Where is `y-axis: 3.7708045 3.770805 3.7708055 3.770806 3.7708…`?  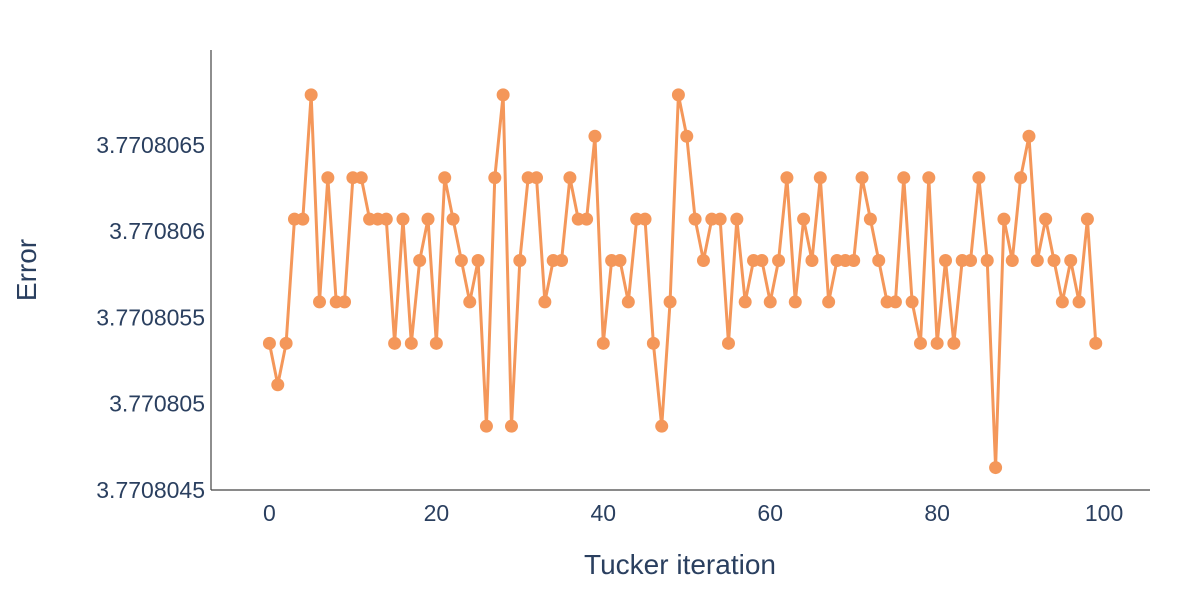 y-axis: 3.7708045 3.770805 3.7708055 3.770806 3.7708… is located at coordinates (154, 276).